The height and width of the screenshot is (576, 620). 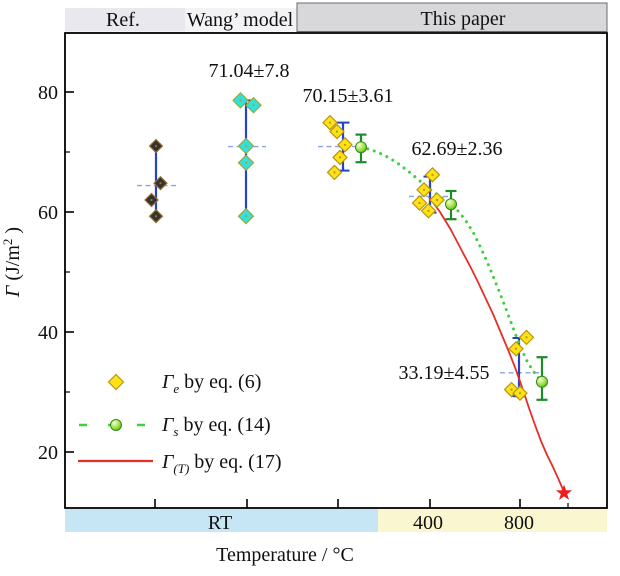 What do you see at coordinates (175, 431) in the screenshot?
I see `legend-gamma-s-sub: s` at bounding box center [175, 431].